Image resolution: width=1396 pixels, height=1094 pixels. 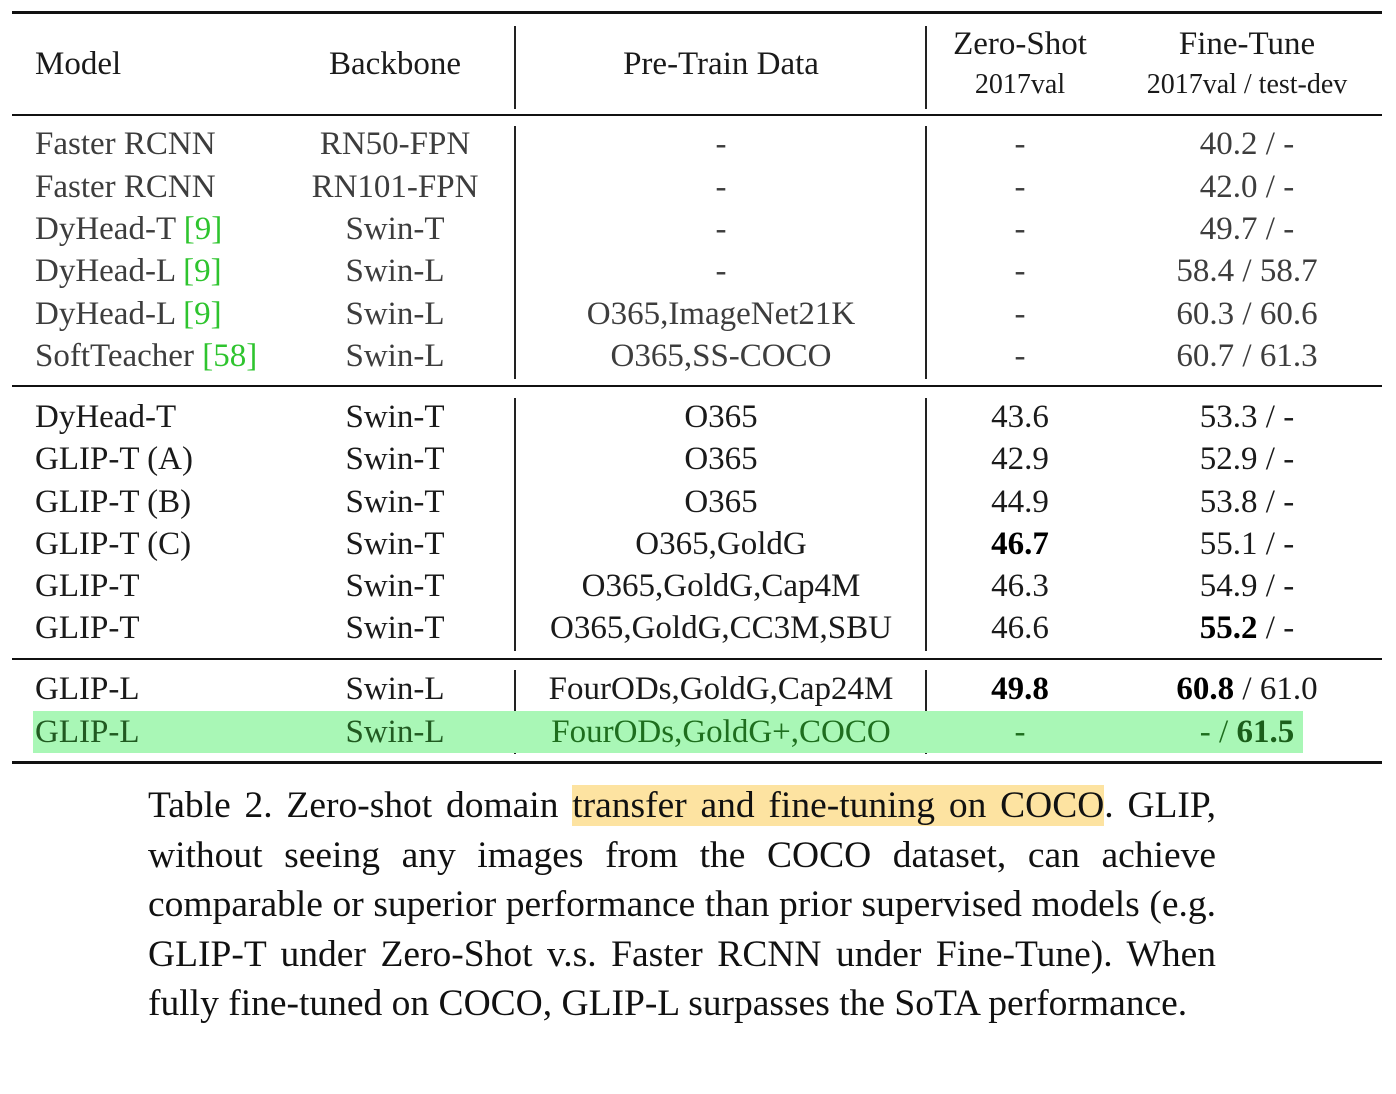 I want to click on cell-fine-tune: 49.7 / -, so click(x=1247, y=229).